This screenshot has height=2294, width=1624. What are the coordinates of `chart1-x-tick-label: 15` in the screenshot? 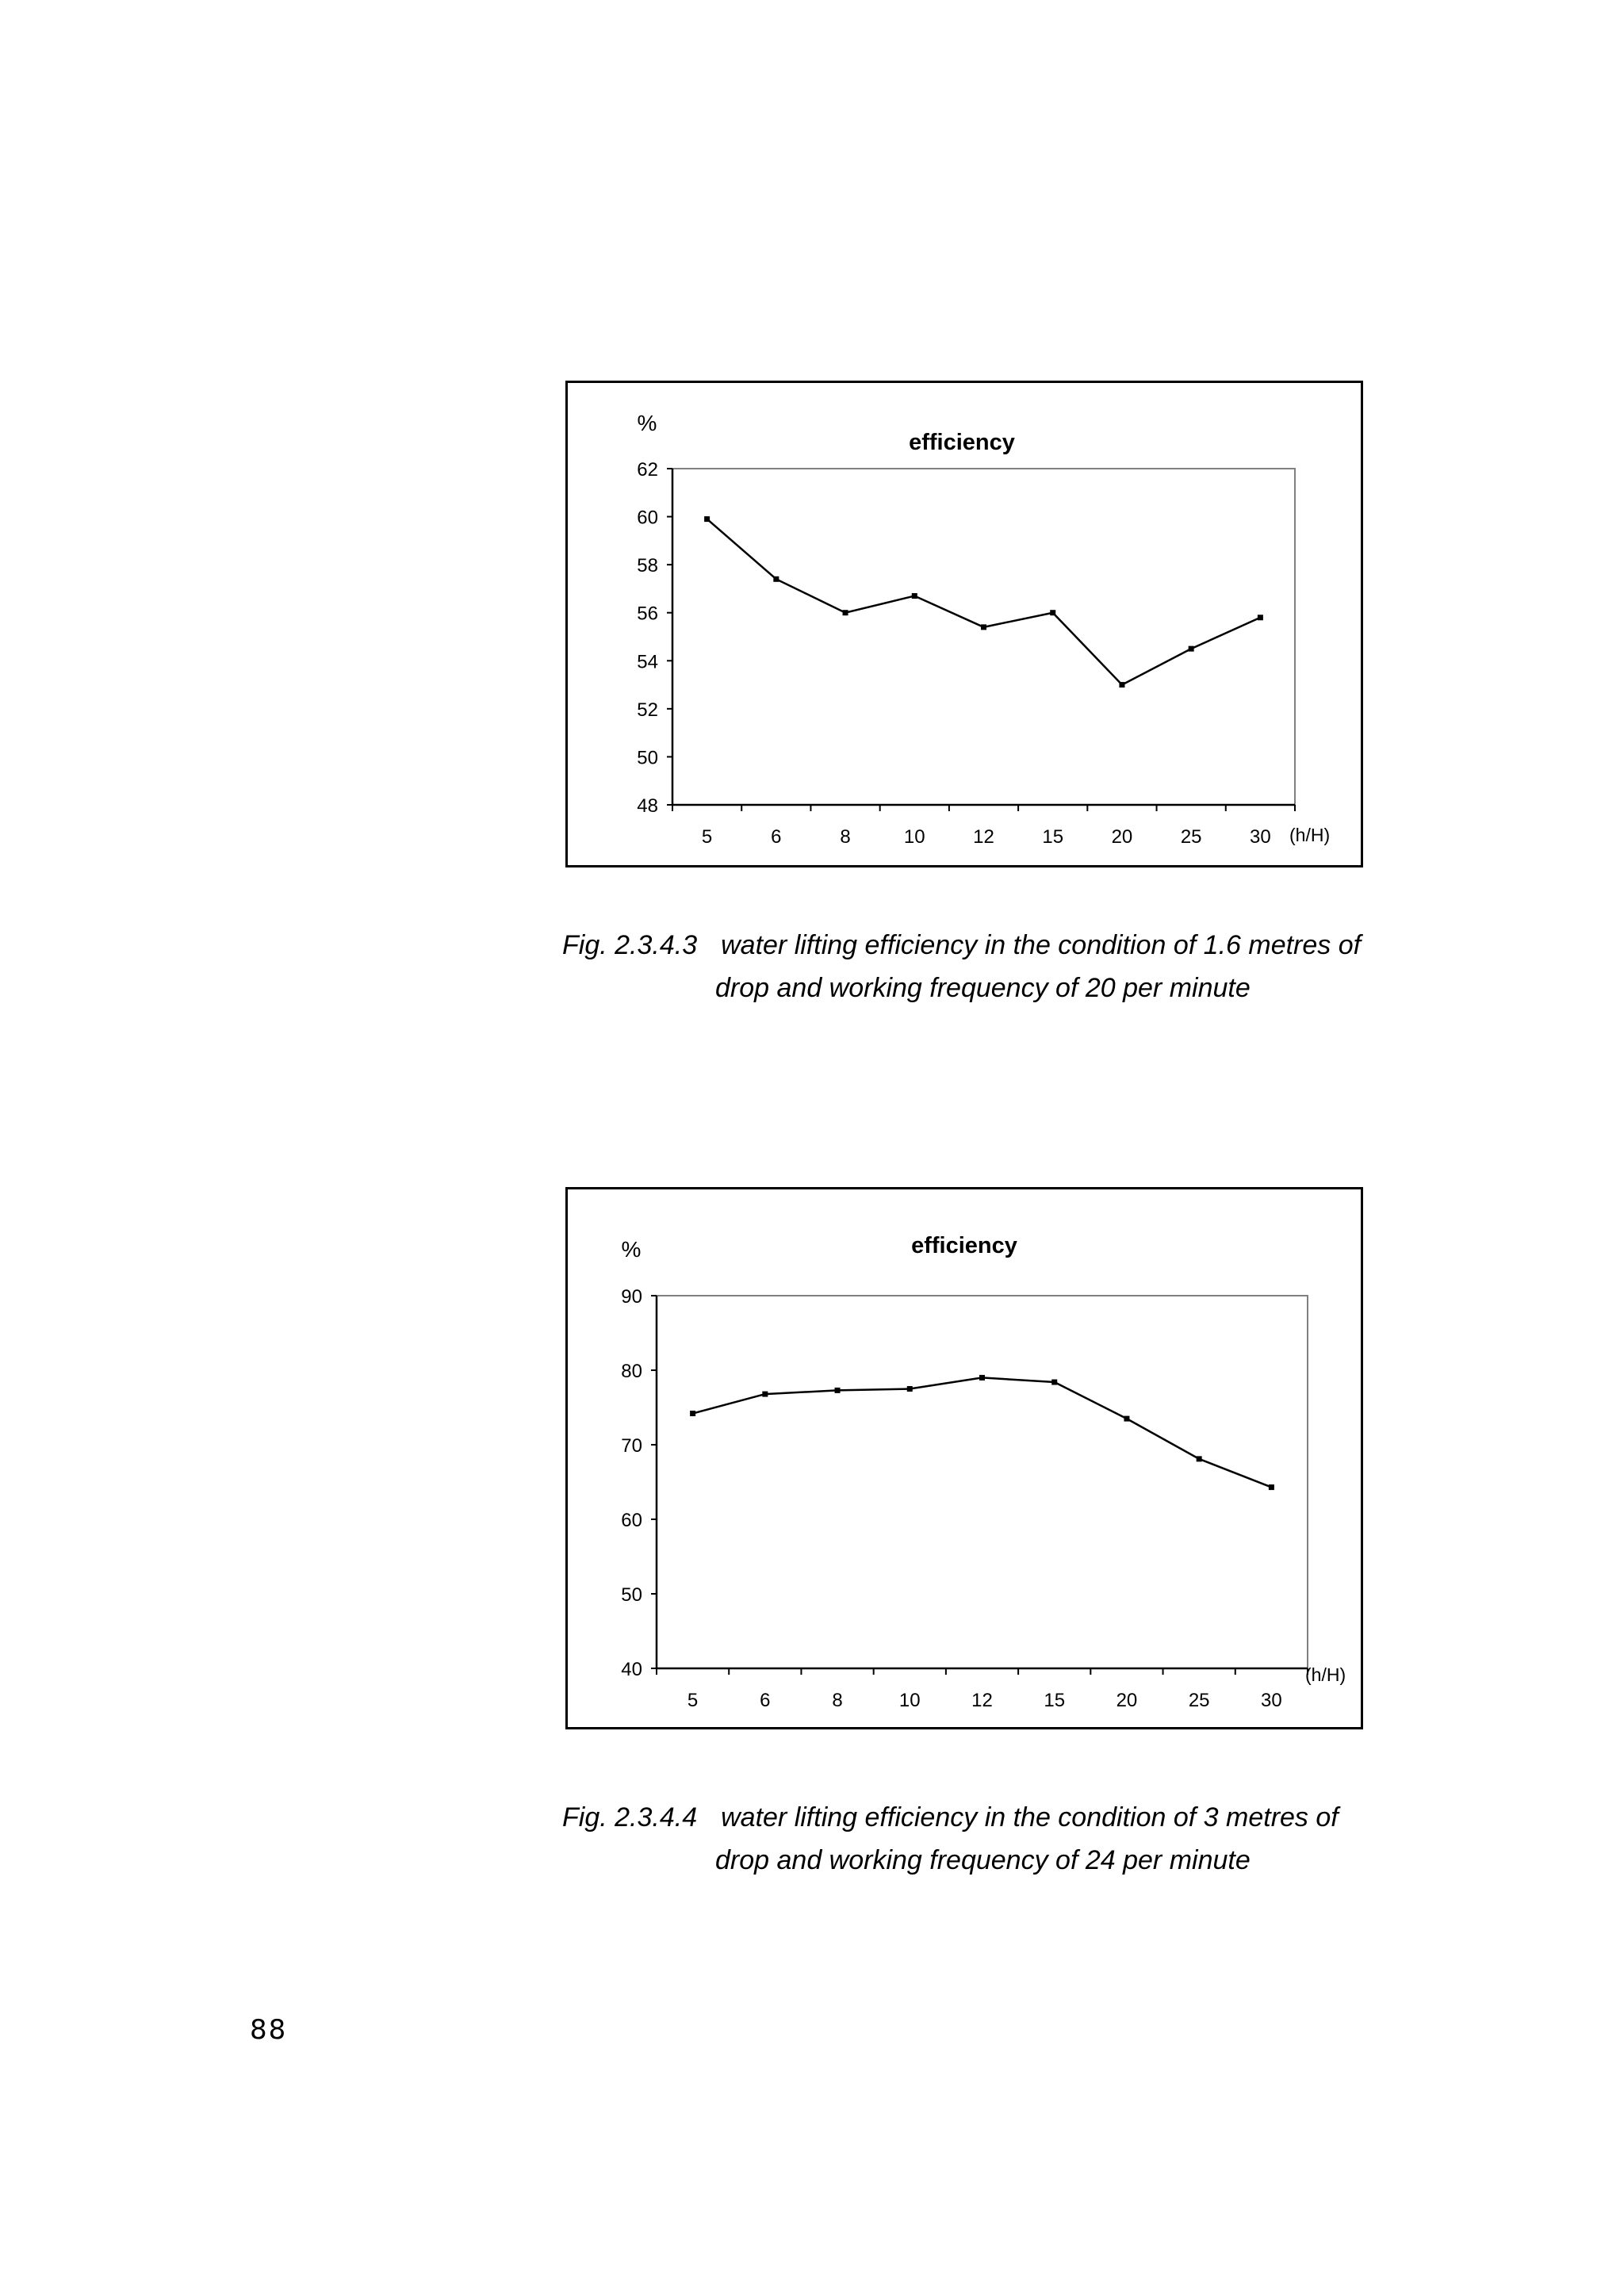 It's located at (1052, 837).